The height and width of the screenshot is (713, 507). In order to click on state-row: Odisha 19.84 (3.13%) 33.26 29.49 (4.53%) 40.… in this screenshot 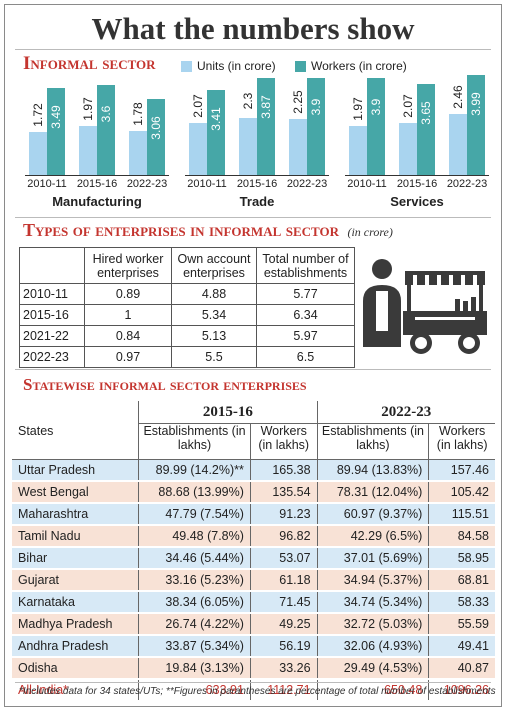, I will do `click(253, 668)`.